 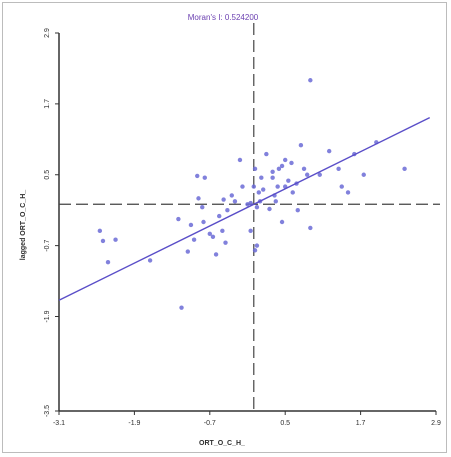 What do you see at coordinates (210, 423) in the screenshot?
I see `x-tick-label: -0.7` at bounding box center [210, 423].